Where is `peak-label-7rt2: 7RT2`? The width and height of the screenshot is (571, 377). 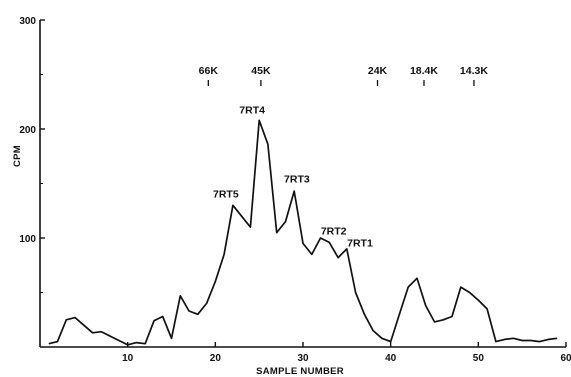
peak-label-7rt2: 7RT2 is located at coordinates (334, 232).